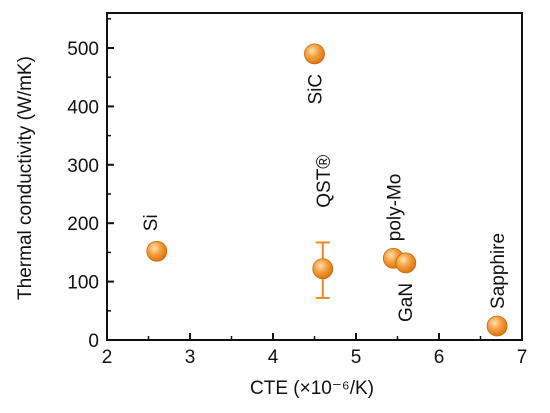 The height and width of the screenshot is (413, 550). Describe the element at coordinates (324, 181) in the screenshot. I see `data-point-label: QST®` at that location.